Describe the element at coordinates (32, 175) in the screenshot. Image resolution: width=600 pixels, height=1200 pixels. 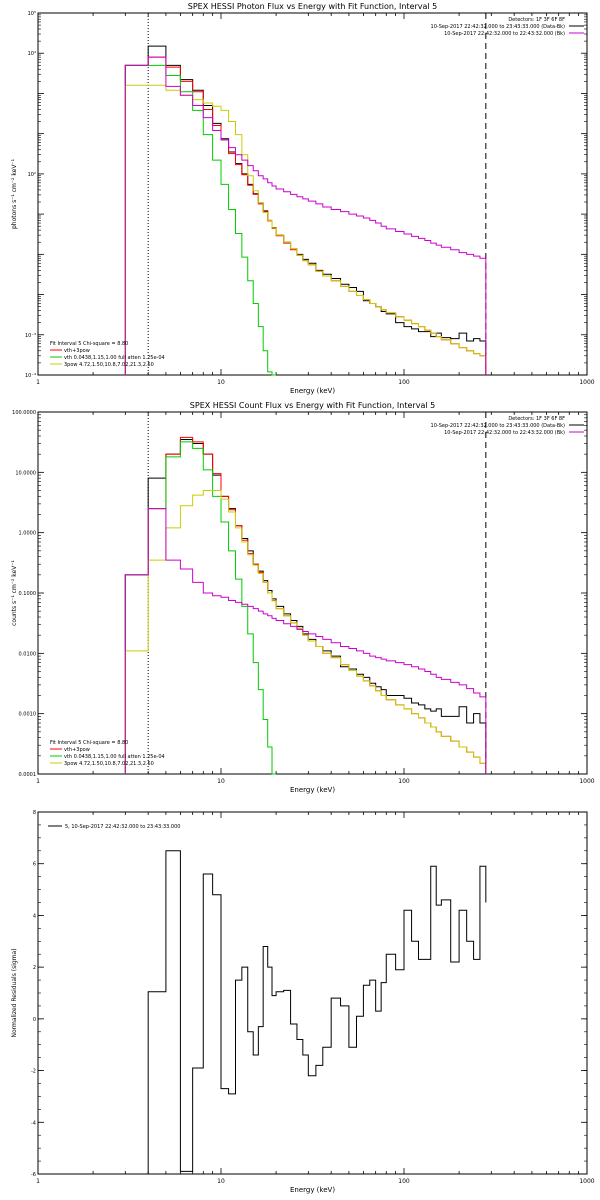
I see `y-tick-label: 10²` at that location.